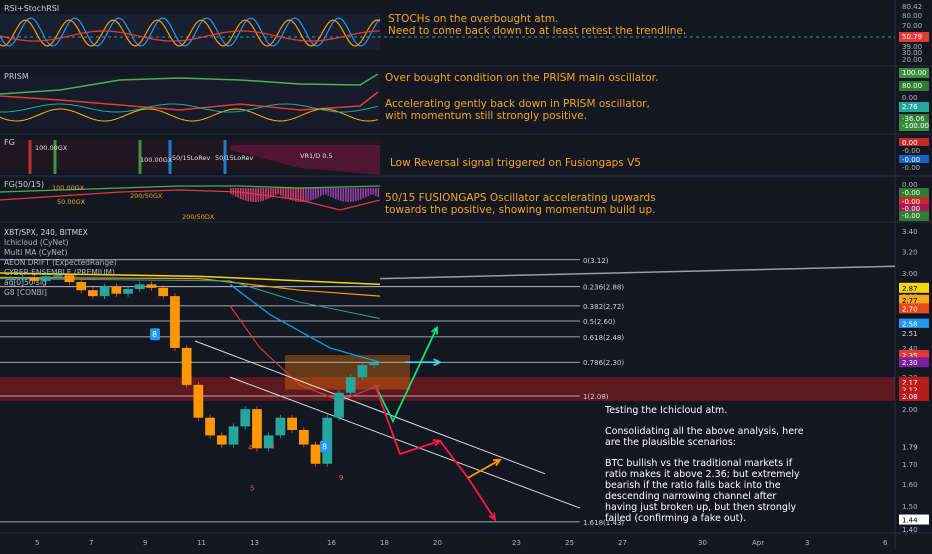  Describe the element at coordinates (91, 543) in the screenshot. I see `x-tick: 7` at that location.